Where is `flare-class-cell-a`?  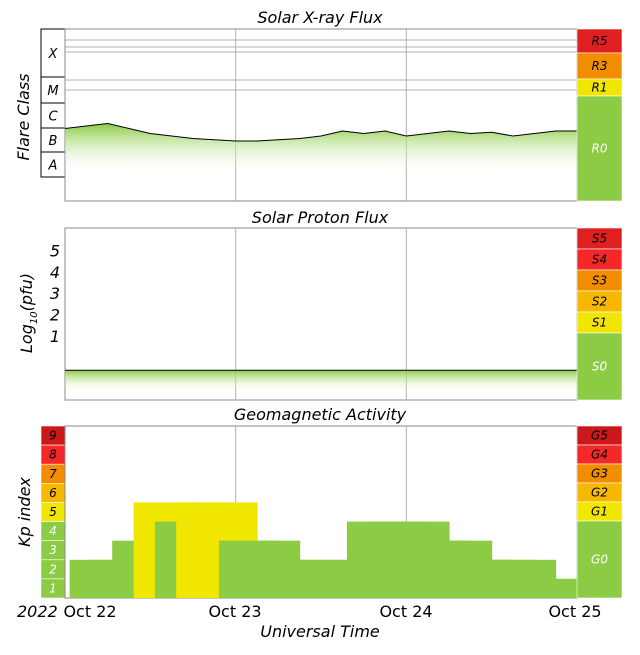
flare-class-cell-a is located at coordinates (53, 164).